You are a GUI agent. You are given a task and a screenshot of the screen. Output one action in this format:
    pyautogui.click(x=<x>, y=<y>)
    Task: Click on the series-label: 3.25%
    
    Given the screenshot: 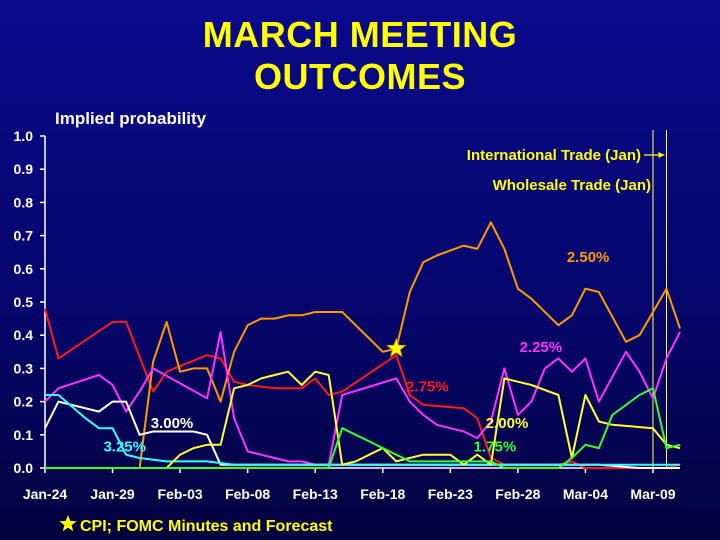 What is the action you would take?
    pyautogui.click(x=124, y=446)
    